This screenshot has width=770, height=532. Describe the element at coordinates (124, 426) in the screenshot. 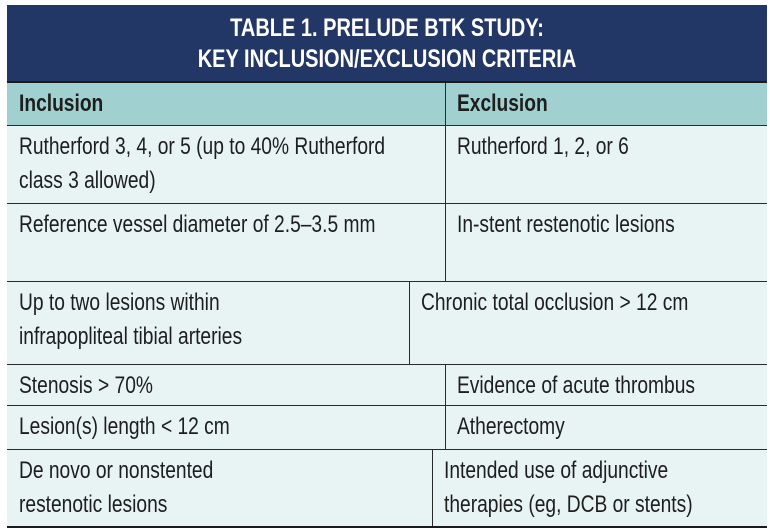

I see `inclusion-text: Lesion(s) length < 12 cm` at that location.